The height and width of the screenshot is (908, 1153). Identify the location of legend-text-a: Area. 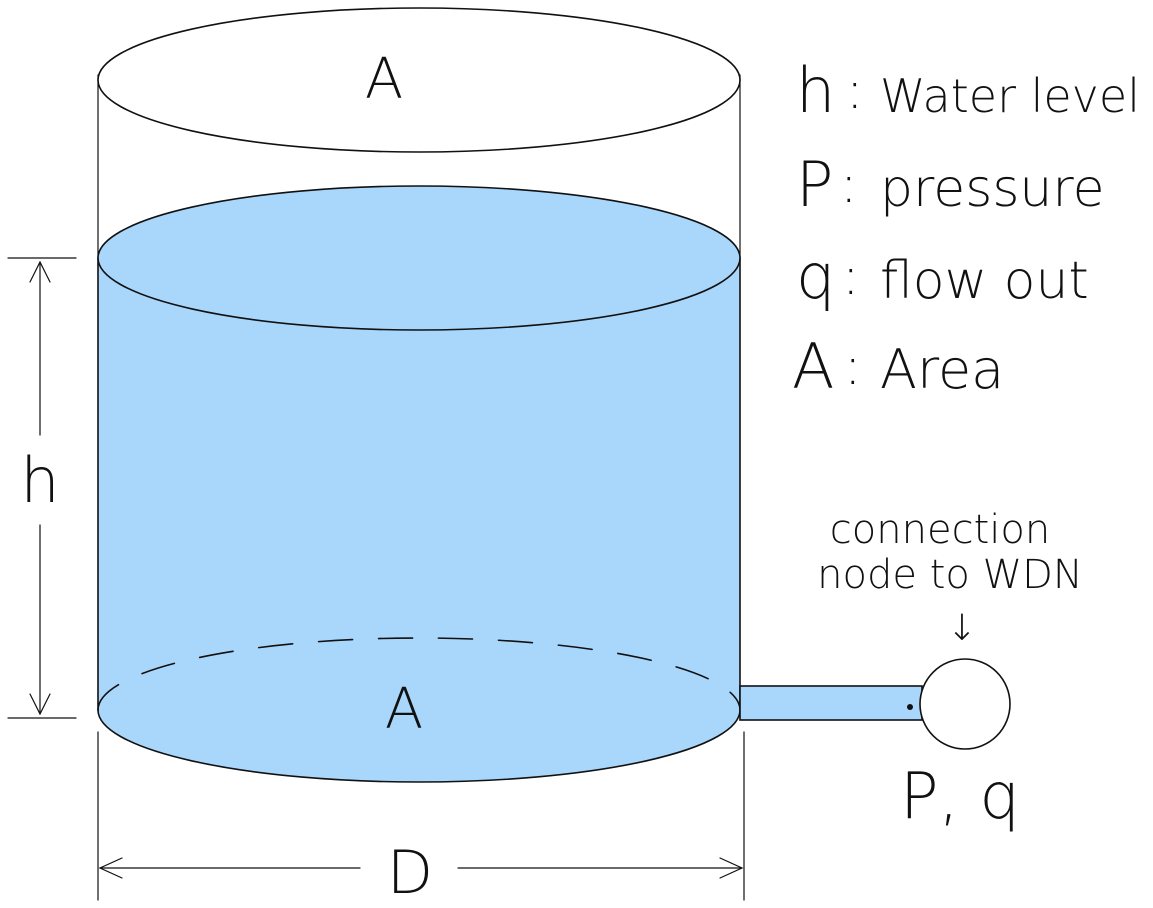
(942, 369).